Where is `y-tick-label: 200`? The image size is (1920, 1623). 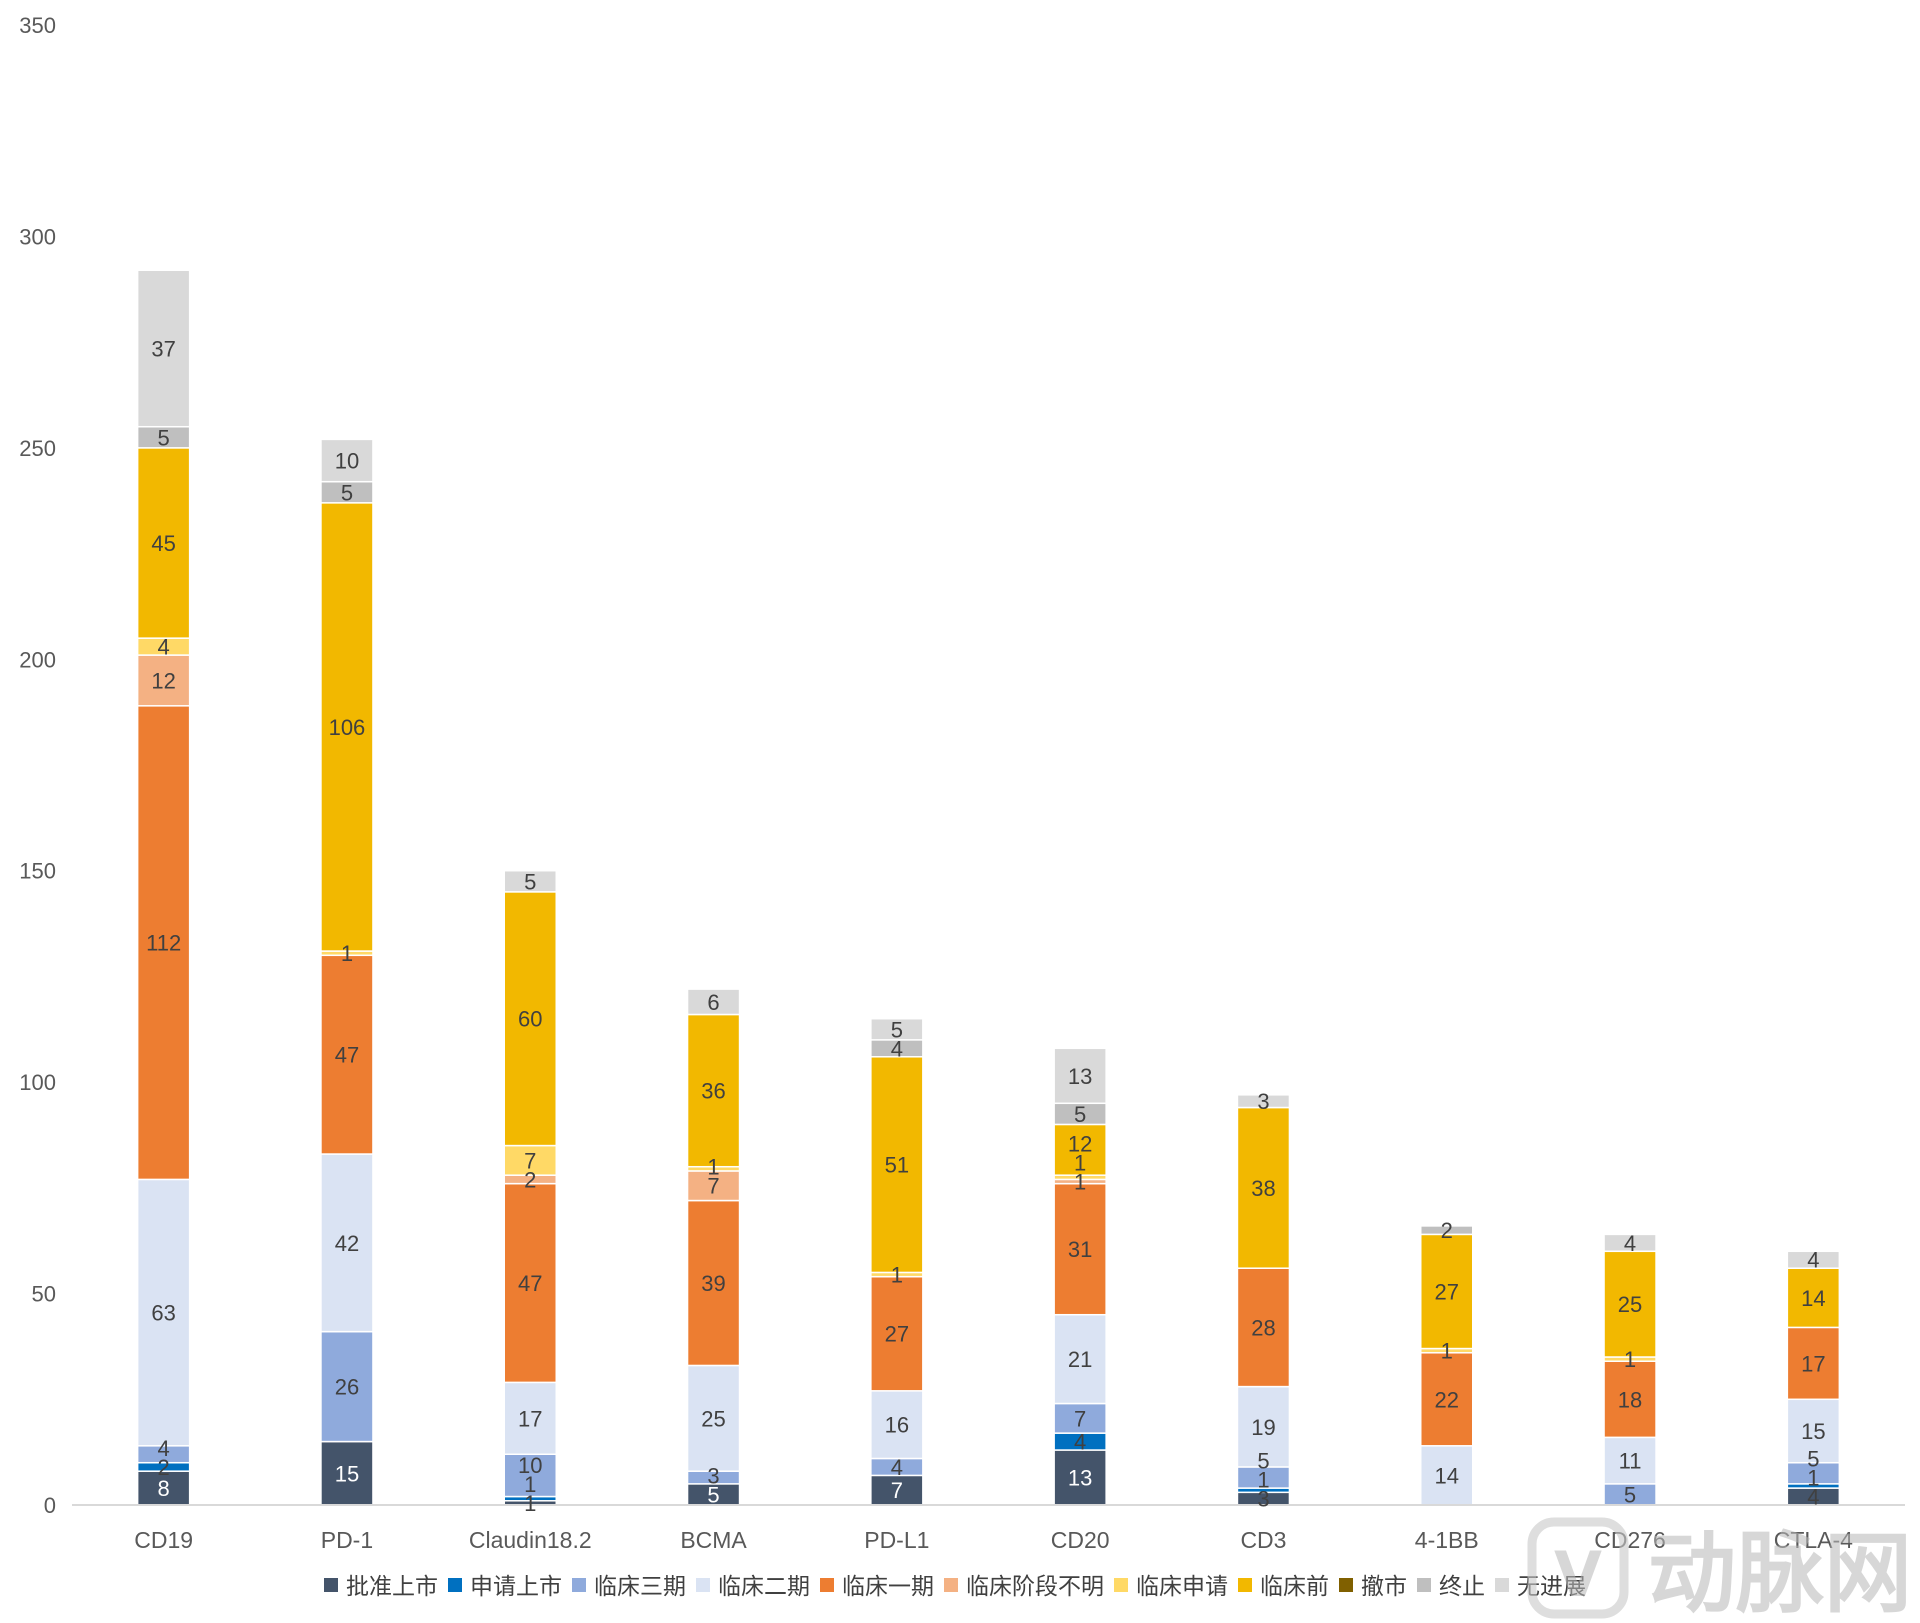 y-tick-label: 200 is located at coordinates (37, 659).